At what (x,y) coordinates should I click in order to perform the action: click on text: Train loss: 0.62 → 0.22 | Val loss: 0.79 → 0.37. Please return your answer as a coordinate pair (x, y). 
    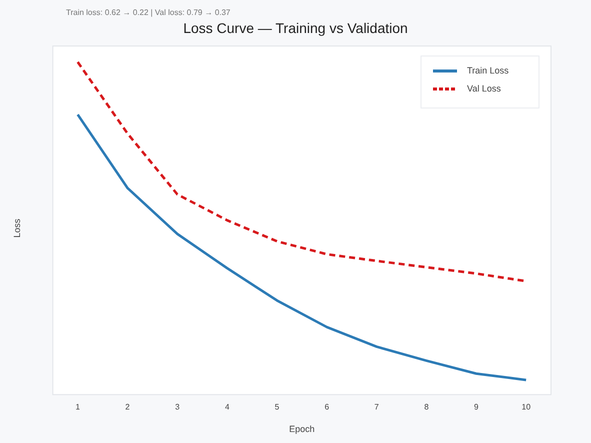
    Looking at the image, I should click on (148, 12).